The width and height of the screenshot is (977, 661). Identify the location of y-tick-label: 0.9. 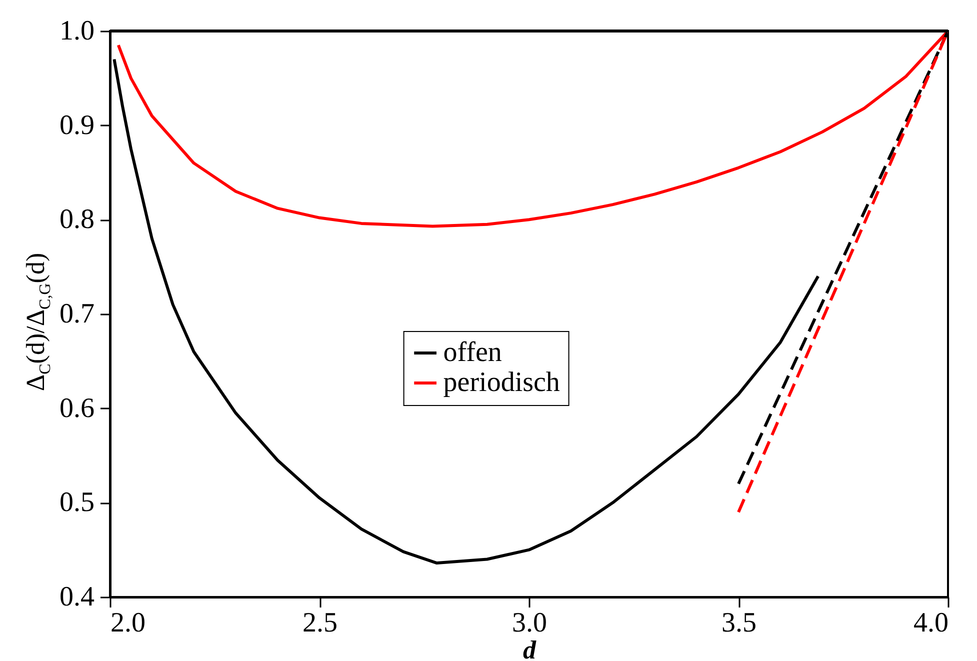
(77, 125).